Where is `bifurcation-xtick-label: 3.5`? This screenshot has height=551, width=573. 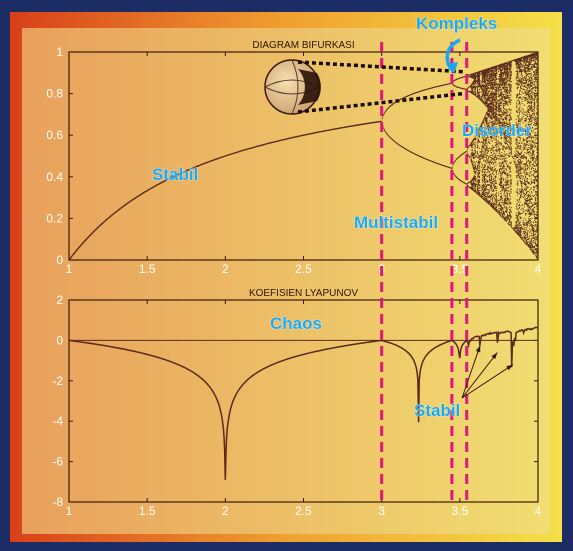
bifurcation-xtick-label: 3.5 is located at coordinates (459, 269).